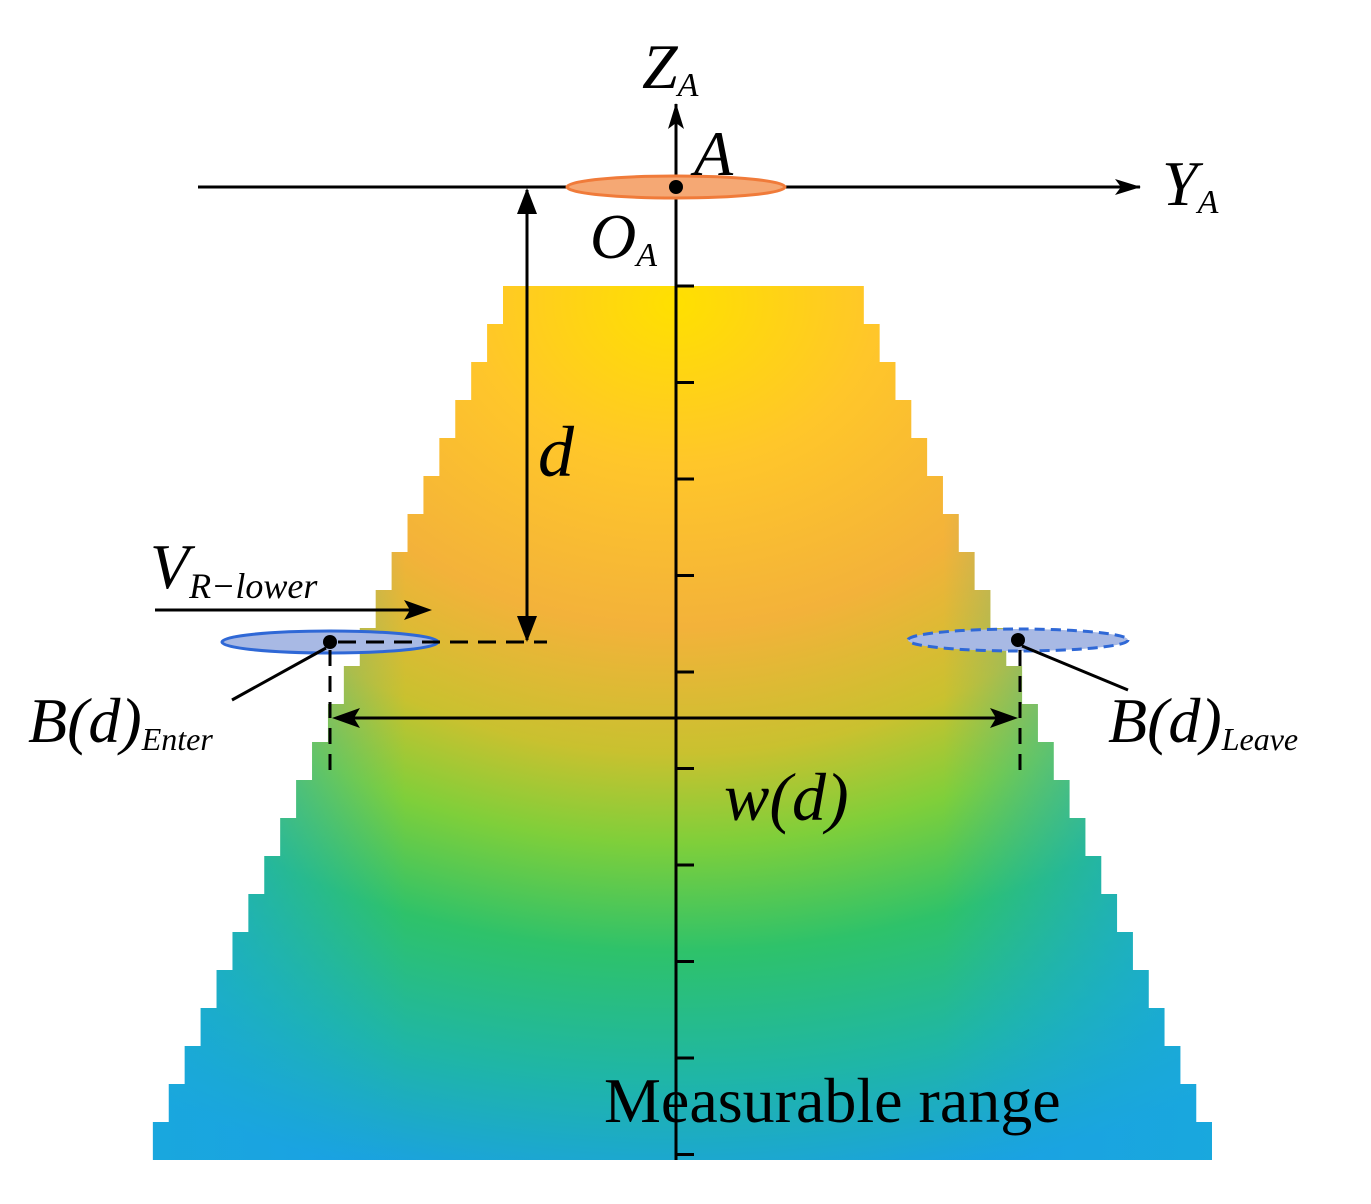  Describe the element at coordinates (685, 720) in the screenshot. I see `z-axis-ticks` at that location.